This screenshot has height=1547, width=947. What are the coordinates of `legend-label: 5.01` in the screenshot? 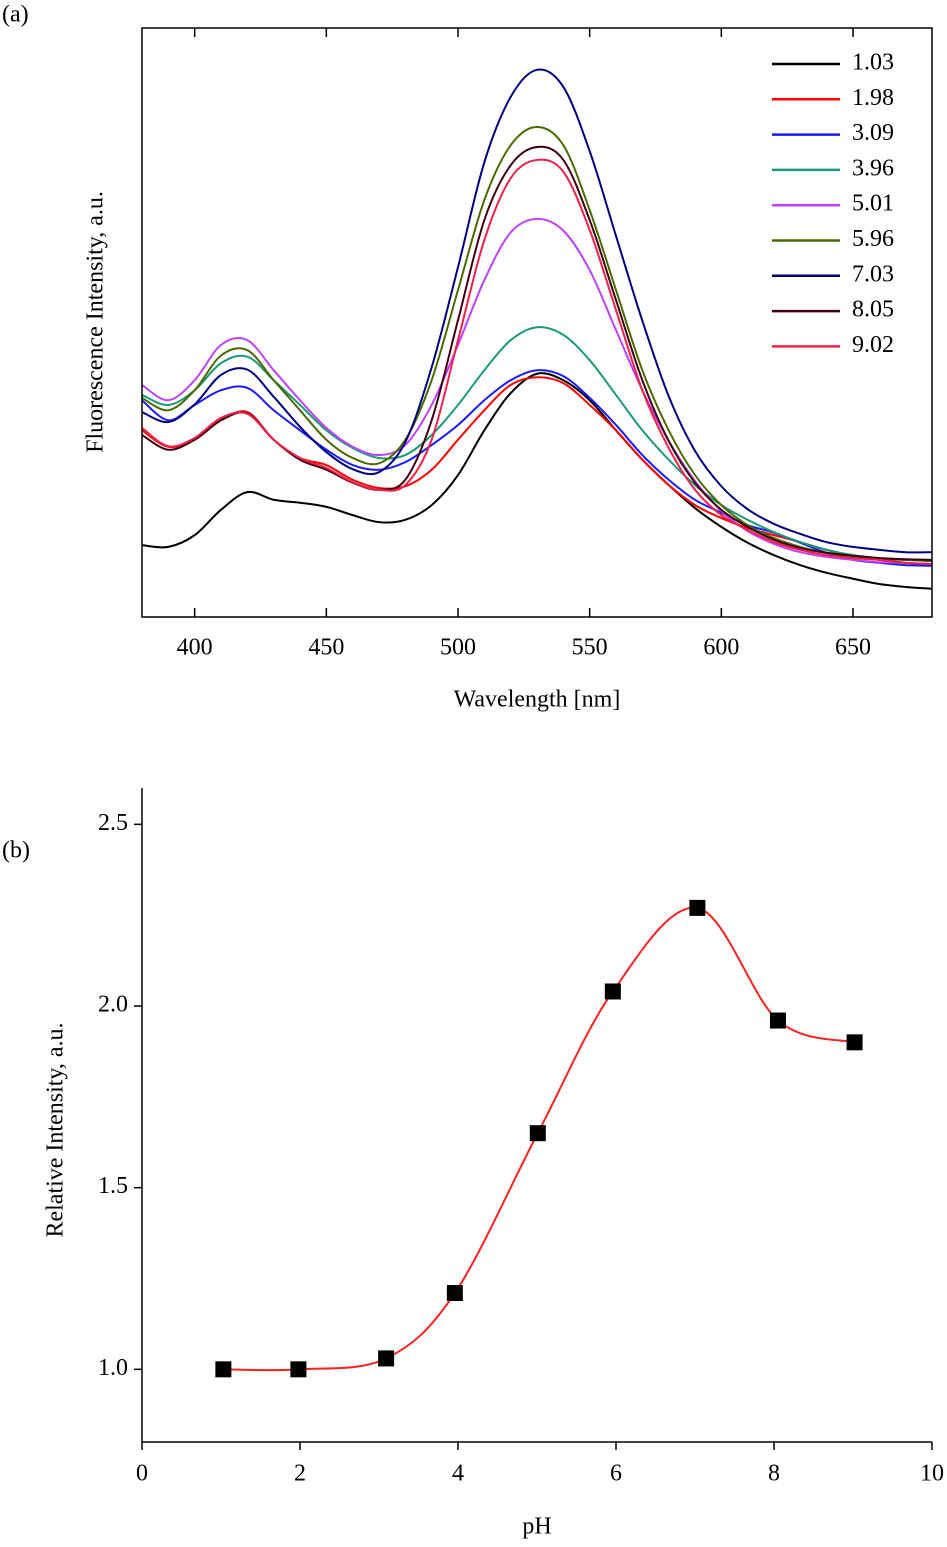 It's located at (873, 204).